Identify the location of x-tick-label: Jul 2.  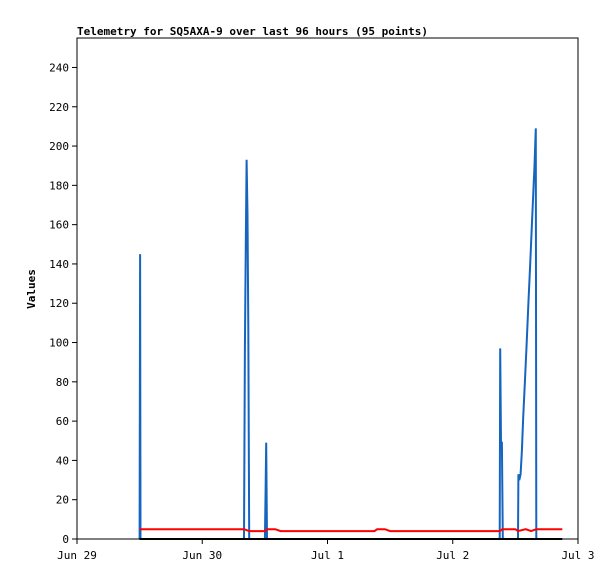
(452, 555).